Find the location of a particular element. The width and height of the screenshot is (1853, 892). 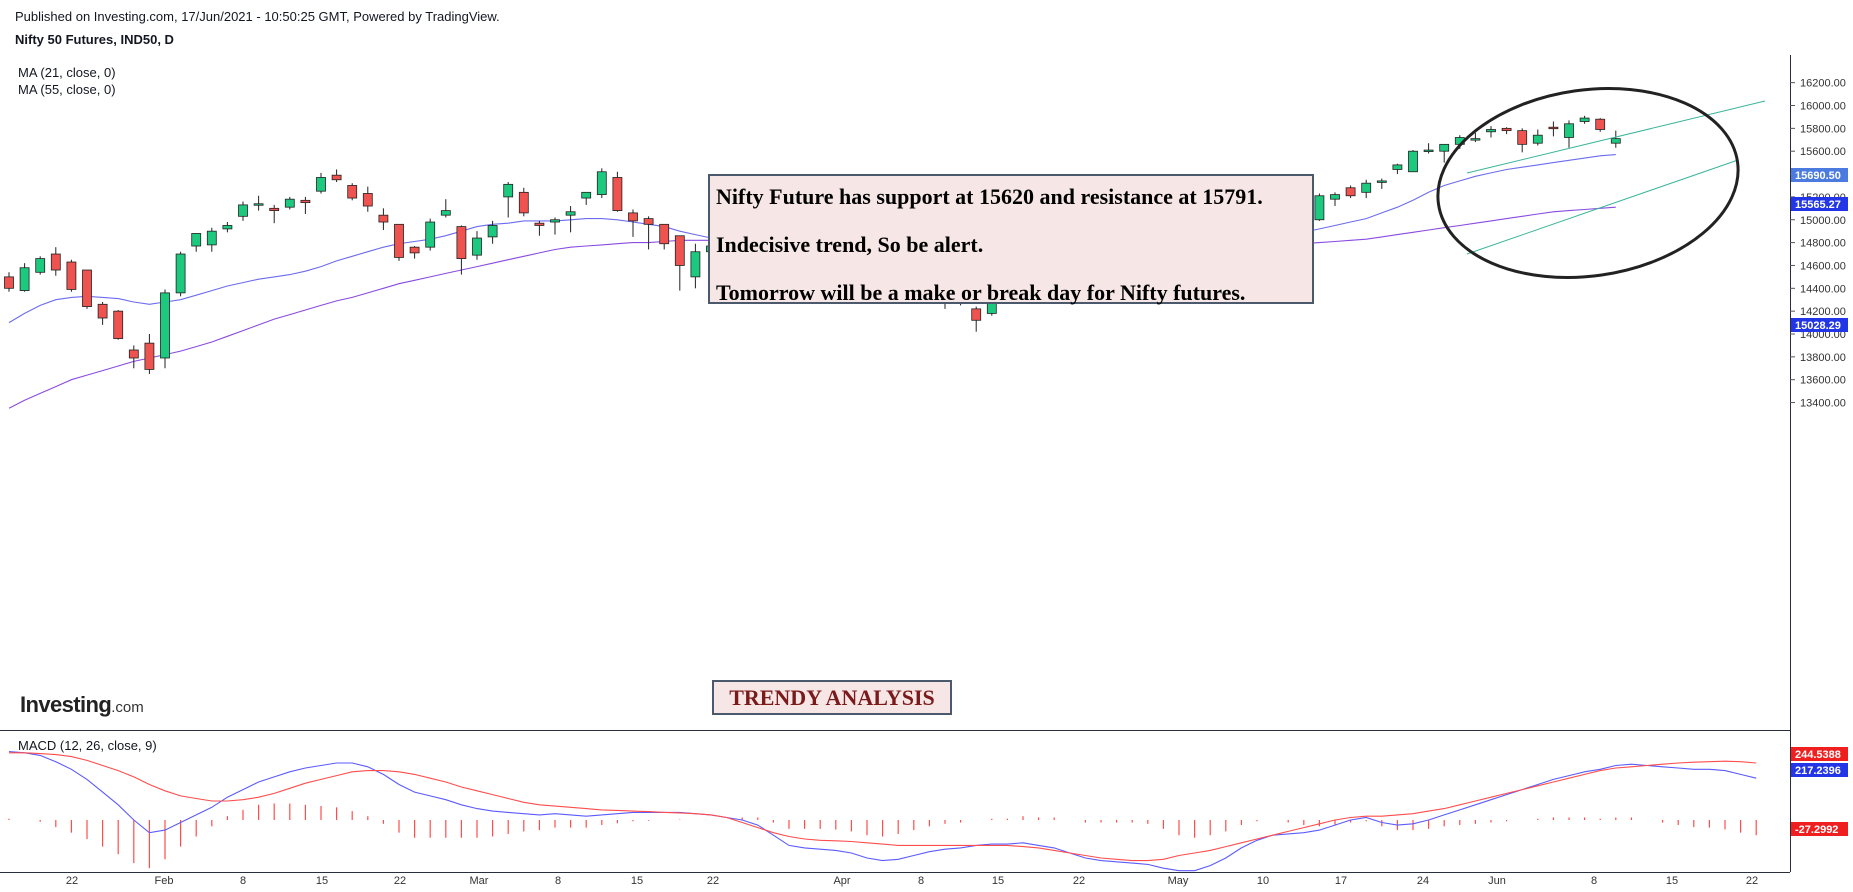

ma55-value-label-text: 15028.29 is located at coordinates (1818, 326).